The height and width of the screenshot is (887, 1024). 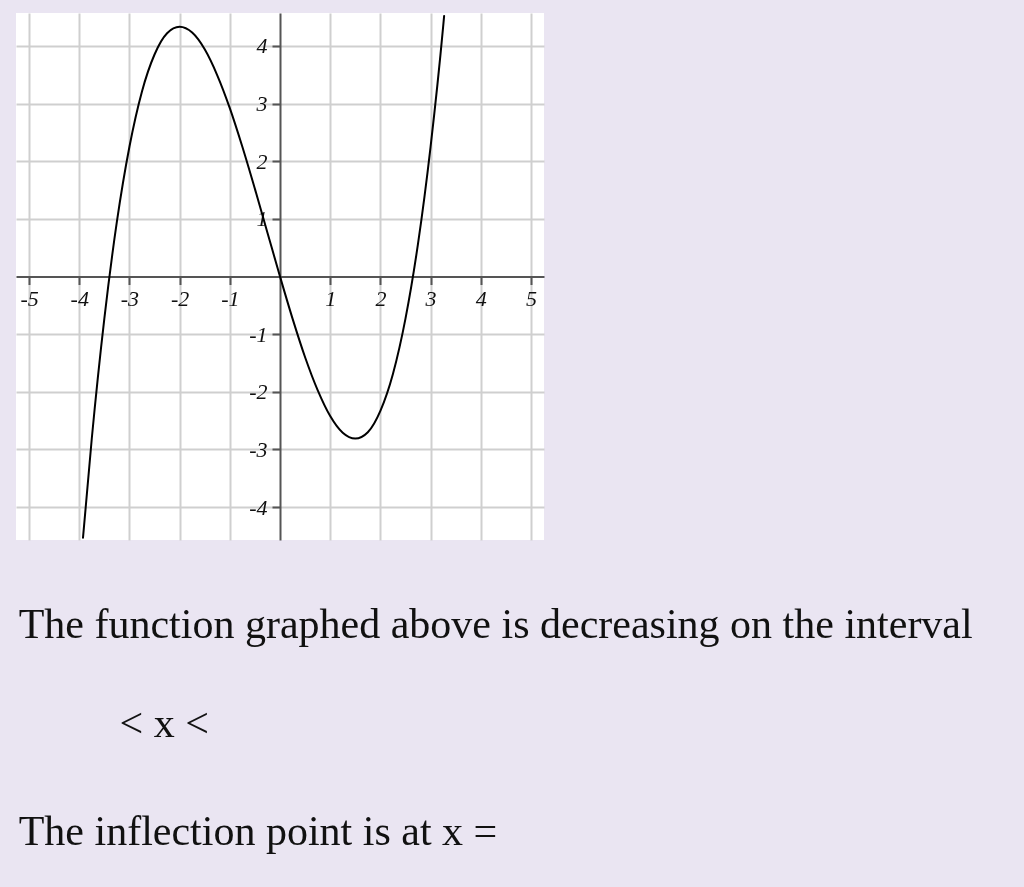 I want to click on x-tick-label: 5, so click(x=531, y=298).